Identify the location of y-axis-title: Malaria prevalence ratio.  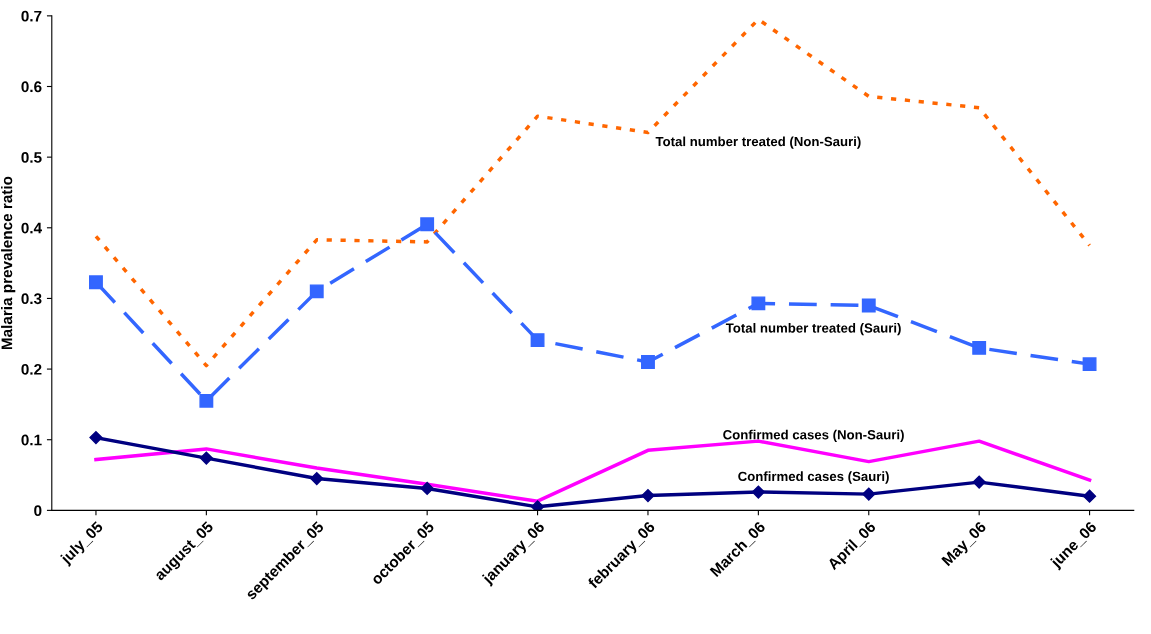
(8, 263).